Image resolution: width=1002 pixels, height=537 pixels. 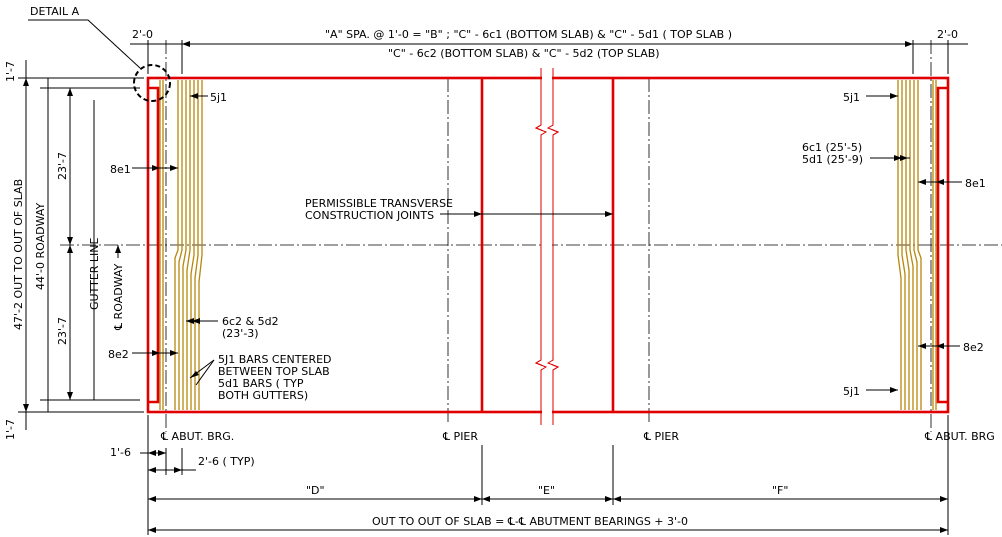 I want to click on bar-6c1-length: 6c1 (25'-5), so click(x=832, y=147).